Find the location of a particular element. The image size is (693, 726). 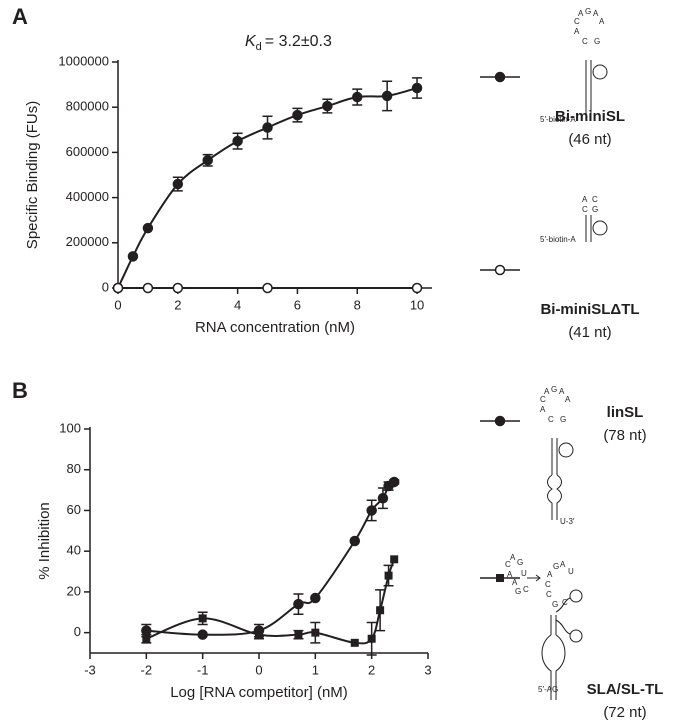

y-tick-label: 0 is located at coordinates (77, 631).